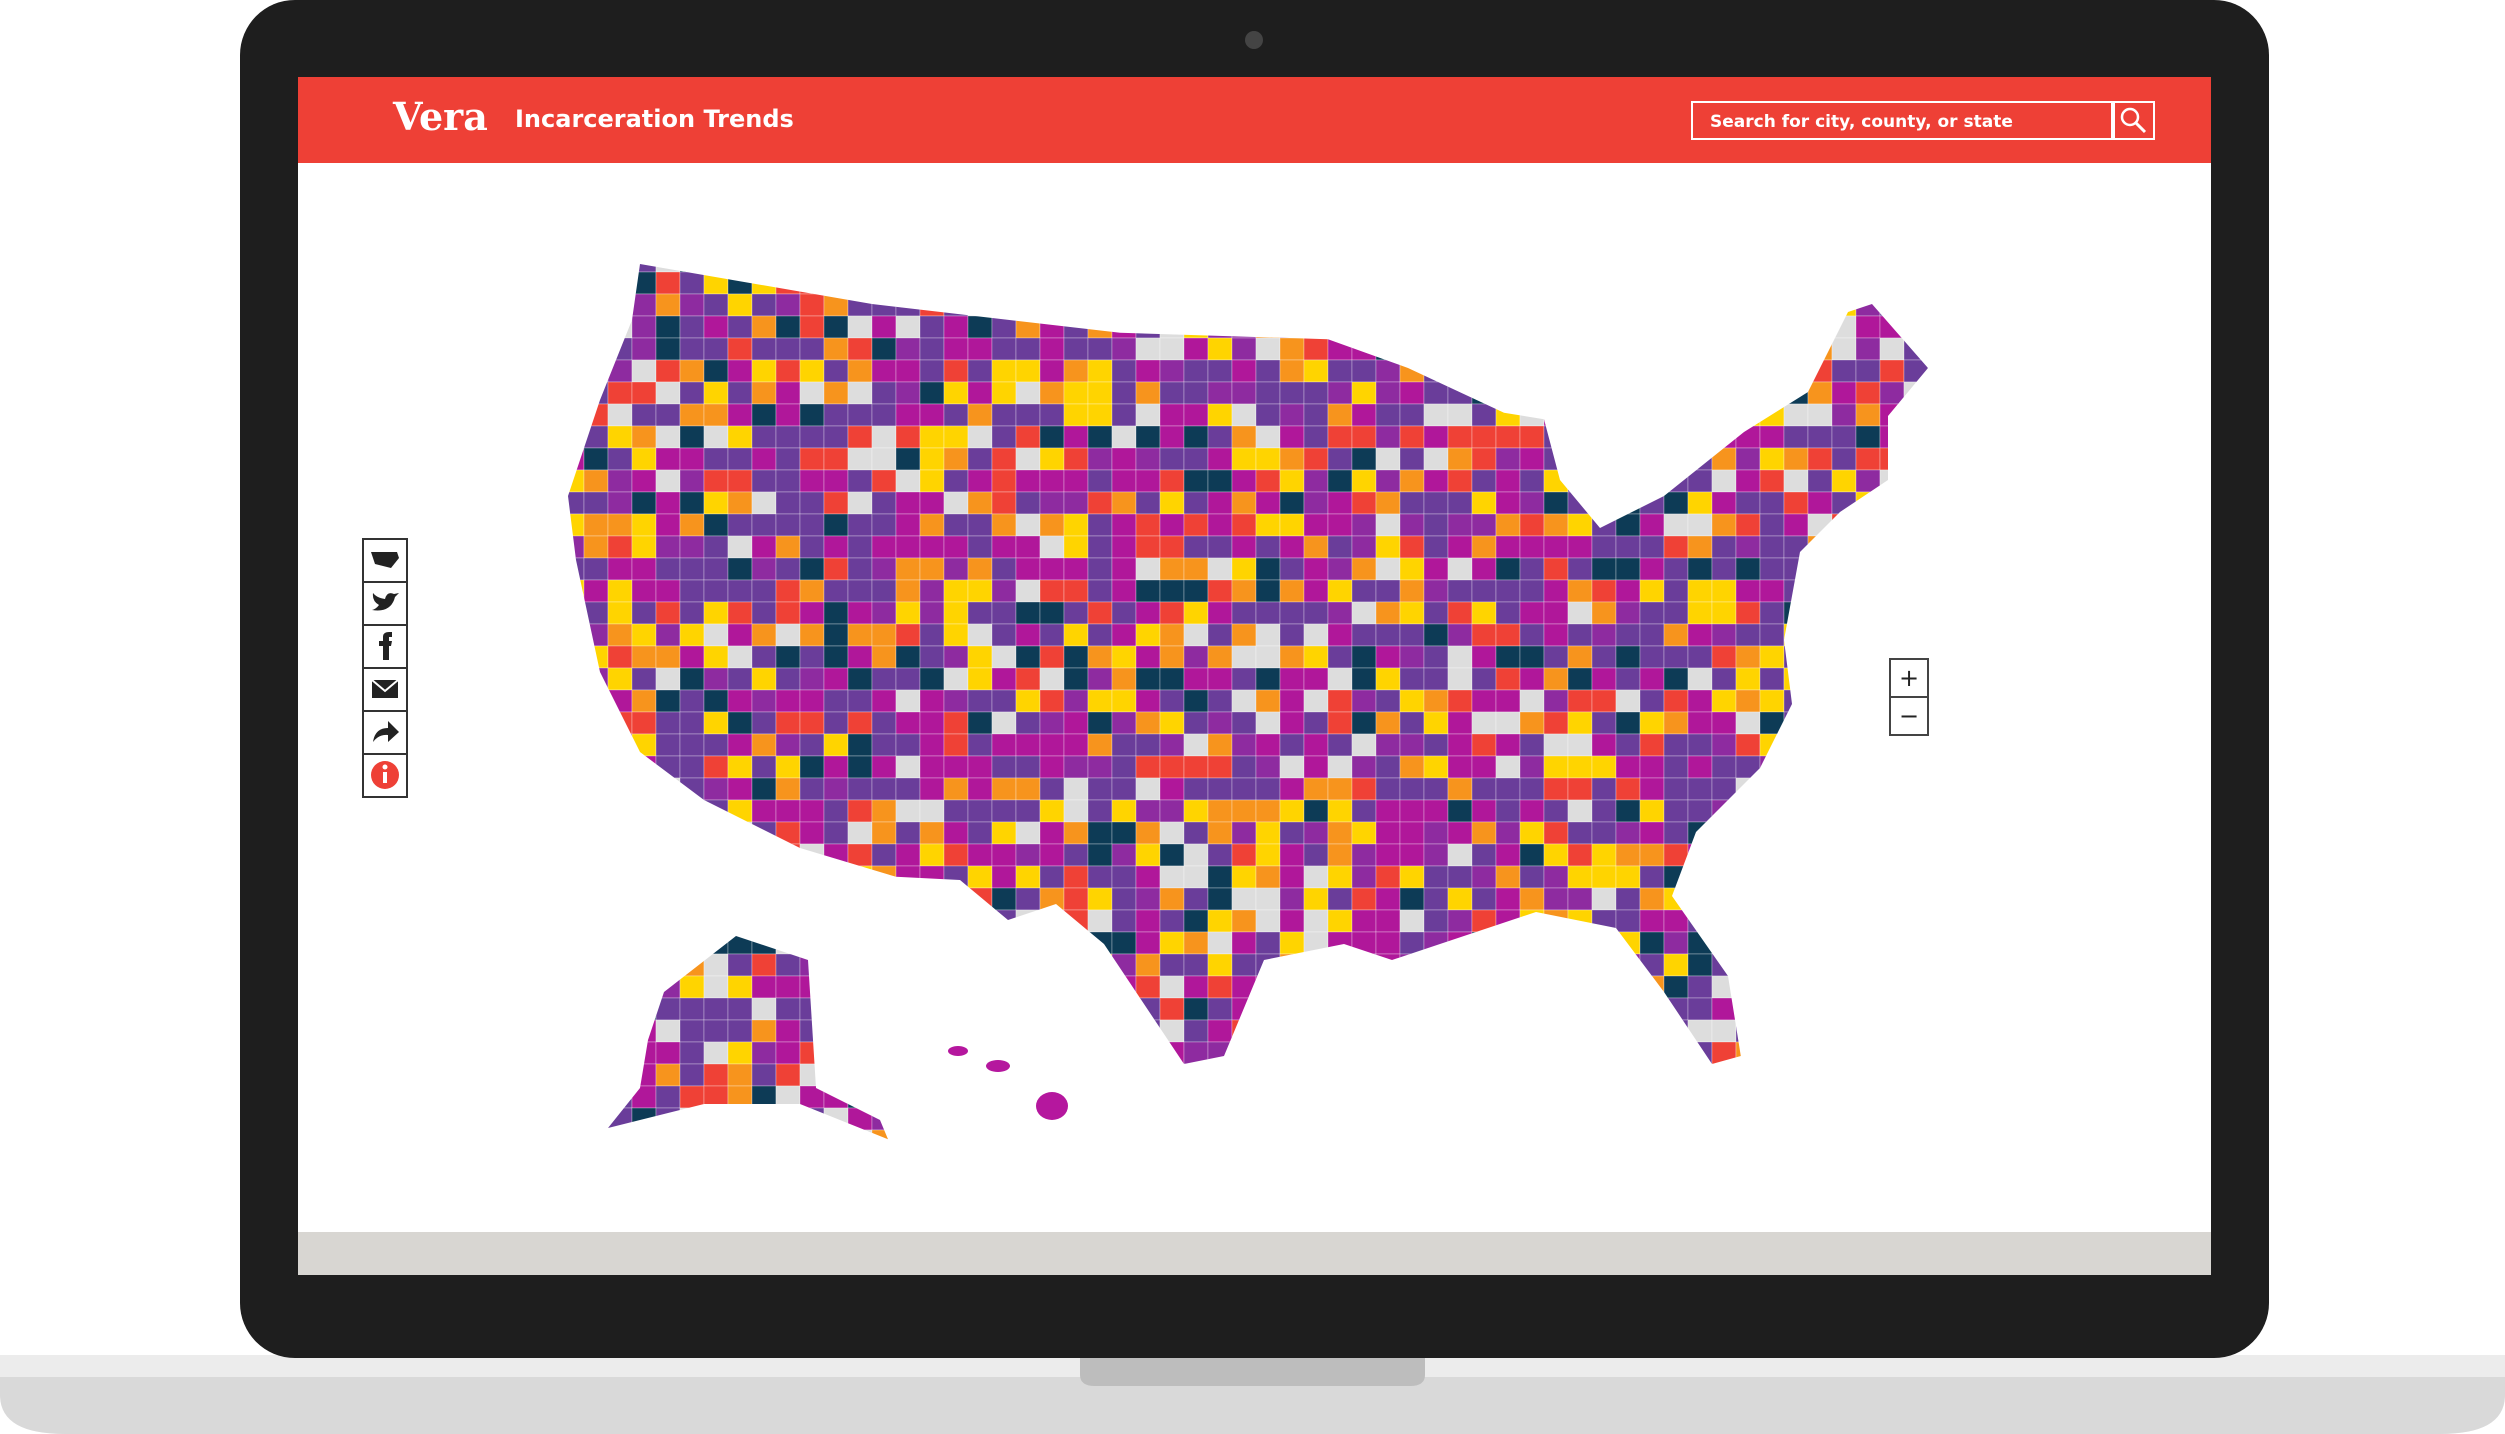 This screenshot has height=1434, width=2505. Describe the element at coordinates (1902, 120) in the screenshot. I see `search-input` at that location.